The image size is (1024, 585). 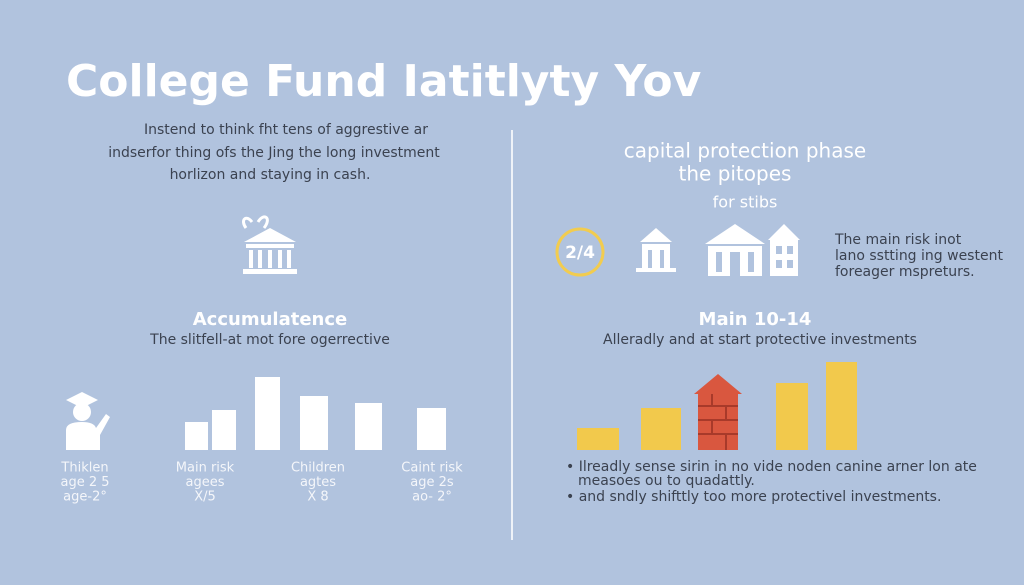 What do you see at coordinates (718, 384) in the screenshot?
I see `roof` at bounding box center [718, 384].